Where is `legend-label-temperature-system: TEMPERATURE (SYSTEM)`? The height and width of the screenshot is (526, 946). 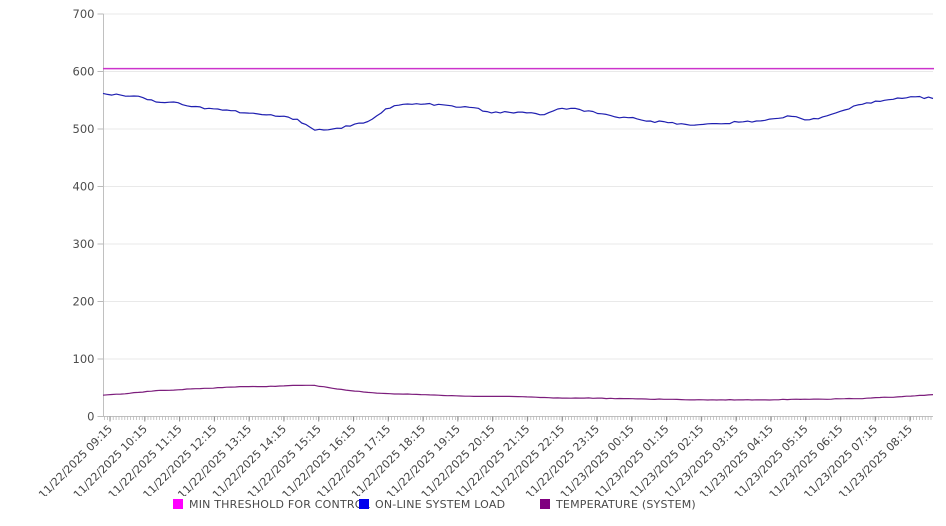
legend-label-temperature-system: TEMPERATURE (SYSTEM) is located at coordinates (626, 504).